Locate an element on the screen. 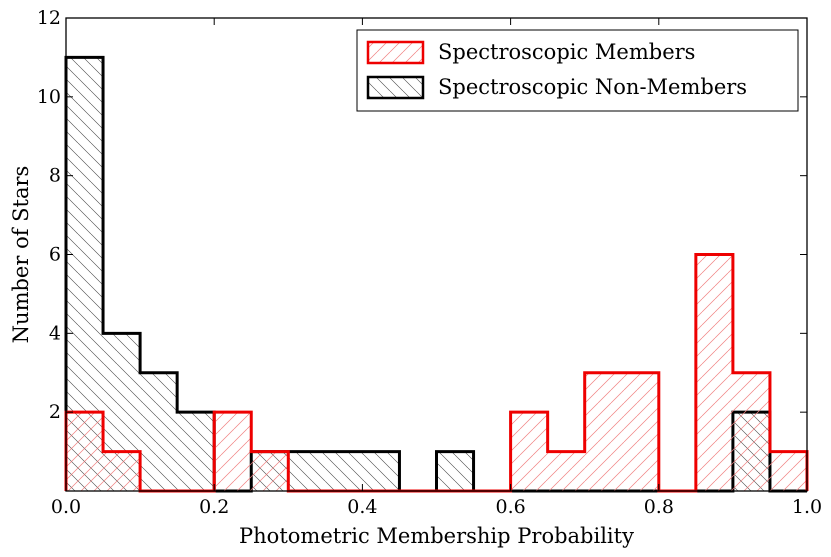 This screenshot has width=831, height=557. x-tick-label: 0.0 is located at coordinates (66, 507).